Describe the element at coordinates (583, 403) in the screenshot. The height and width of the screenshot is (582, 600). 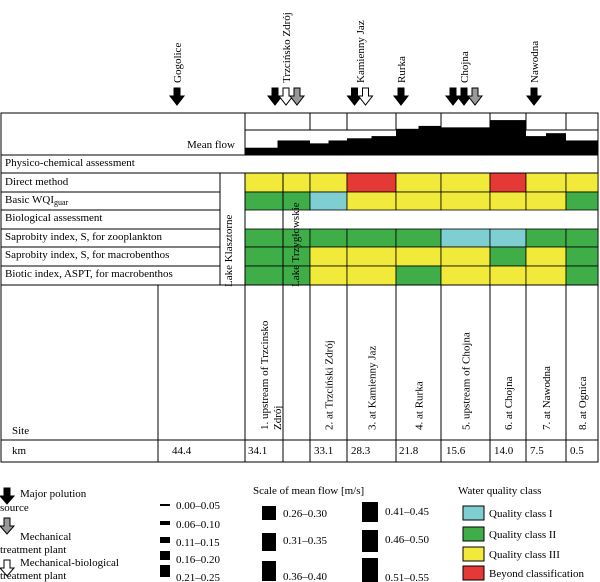
I see `site-label-8: 8. at Ognica` at that location.